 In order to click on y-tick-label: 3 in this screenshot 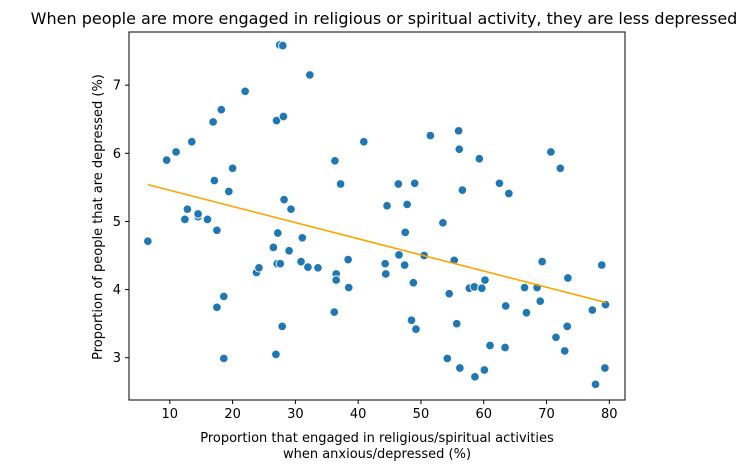, I will do `click(117, 358)`.